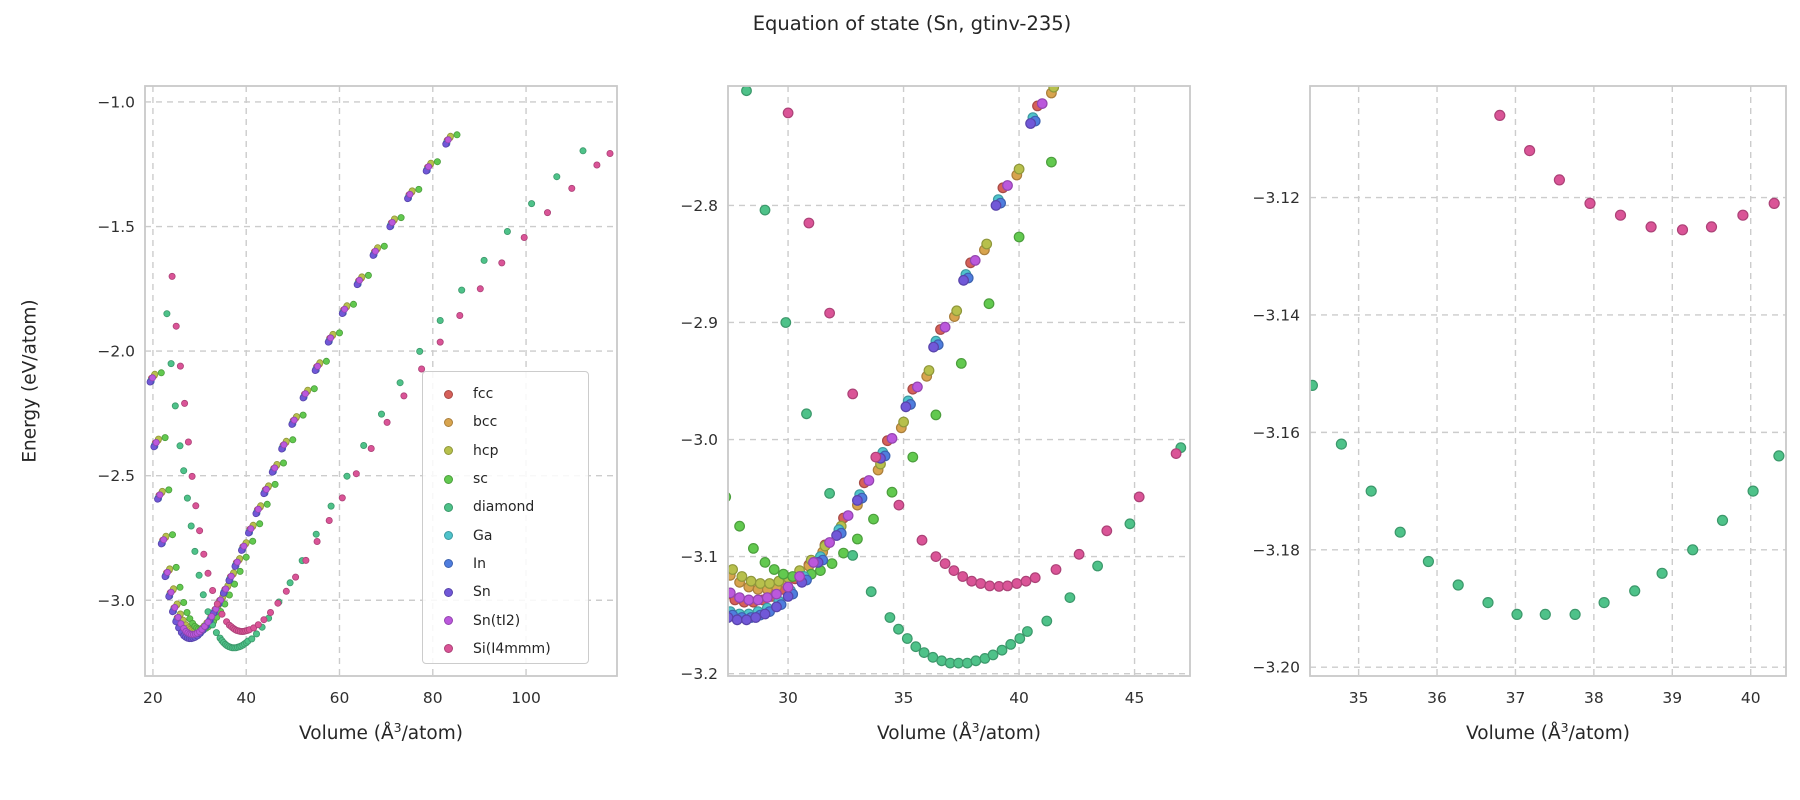  What do you see at coordinates (116, 102) in the screenshot?
I see `y-tick-label: −1.0` at bounding box center [116, 102].